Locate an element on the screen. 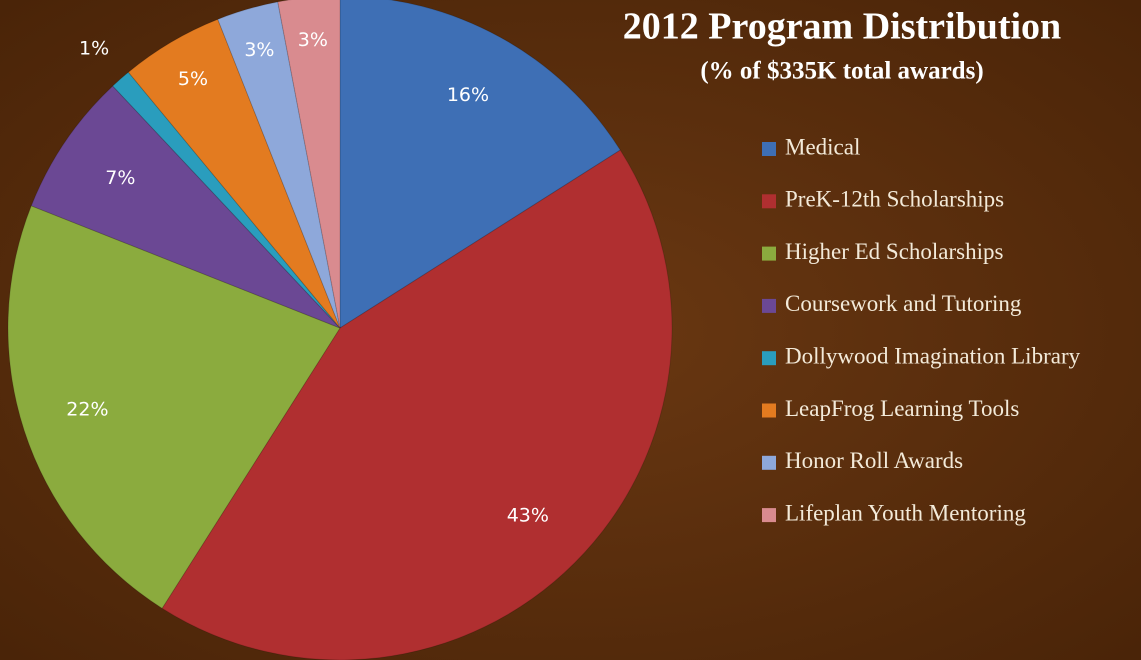 The image size is (1141, 660). chart-subtitle: (% of $335K total awards) is located at coordinates (841, 71).